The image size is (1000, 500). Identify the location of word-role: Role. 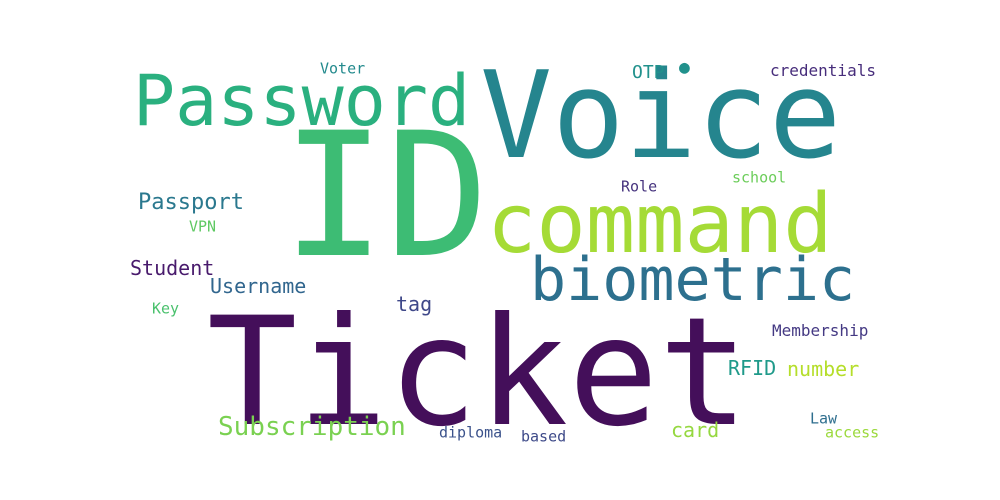
(639, 186).